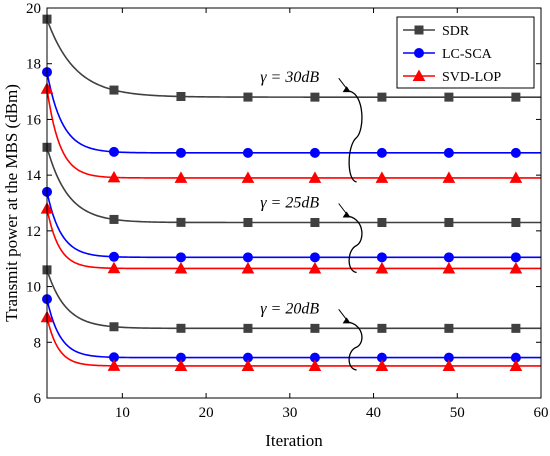 The width and height of the screenshot is (550, 456). What do you see at coordinates (289, 203) in the screenshot?
I see `gamma-annotation: γ = 25dB` at bounding box center [289, 203].